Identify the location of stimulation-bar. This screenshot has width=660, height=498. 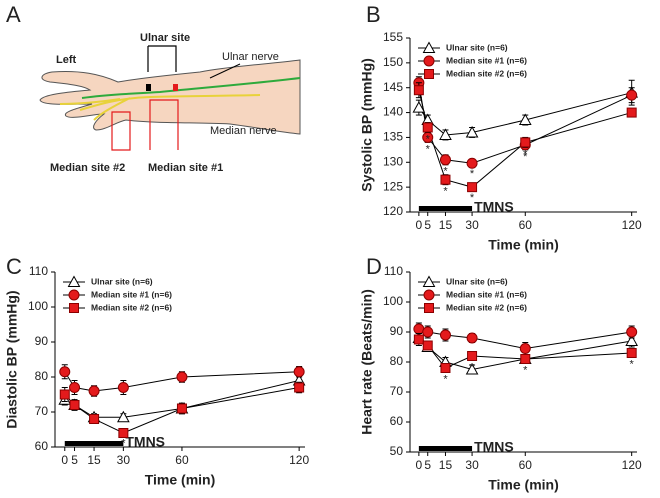
(445, 448).